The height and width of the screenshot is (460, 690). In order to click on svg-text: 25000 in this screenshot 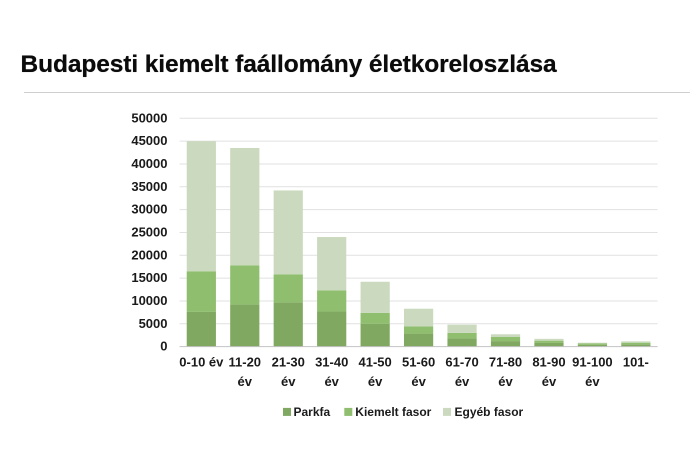, I will do `click(149, 231)`.